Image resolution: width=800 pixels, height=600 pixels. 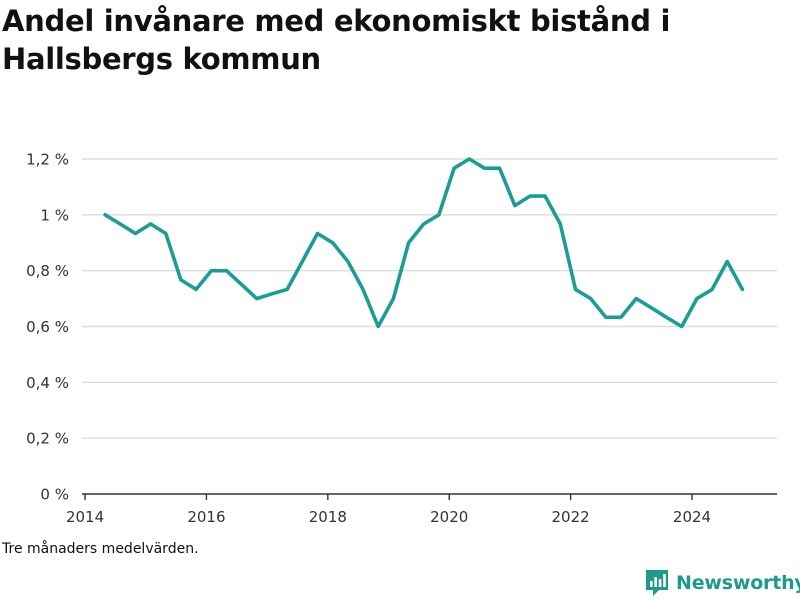 What do you see at coordinates (54, 215) in the screenshot?
I see `y-tick-label: 1 %` at bounding box center [54, 215].